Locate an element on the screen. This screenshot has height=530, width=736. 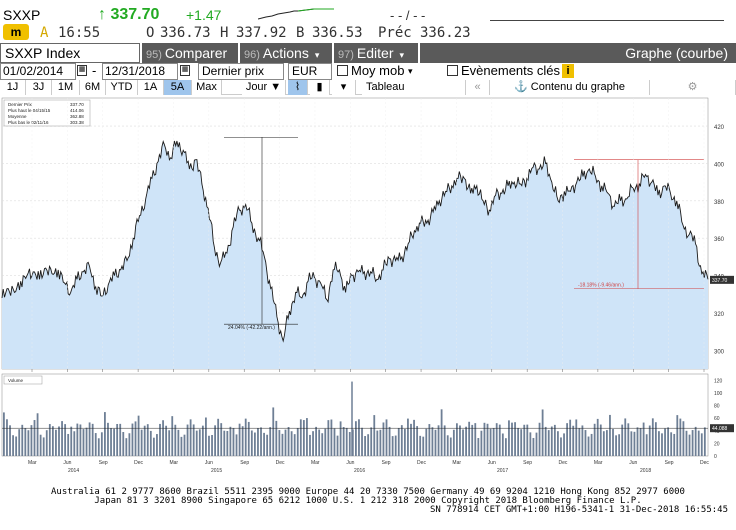
table-button: Tableau is located at coordinates (414, 87).